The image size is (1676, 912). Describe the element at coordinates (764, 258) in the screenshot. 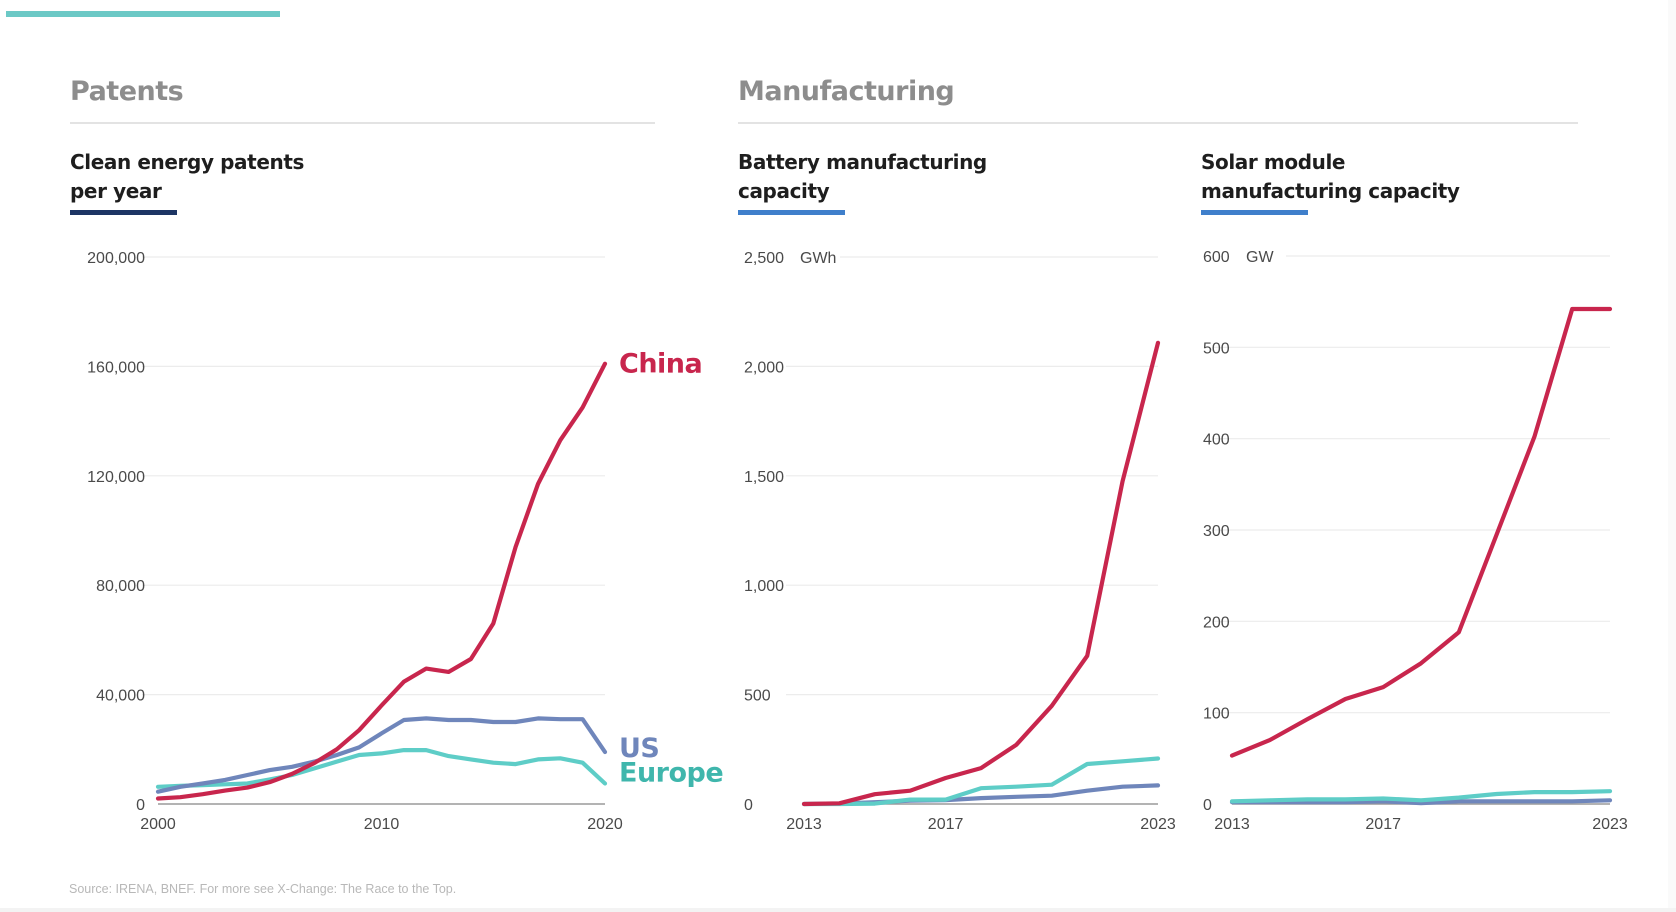

I see `y-tick-label: 2,500` at that location.